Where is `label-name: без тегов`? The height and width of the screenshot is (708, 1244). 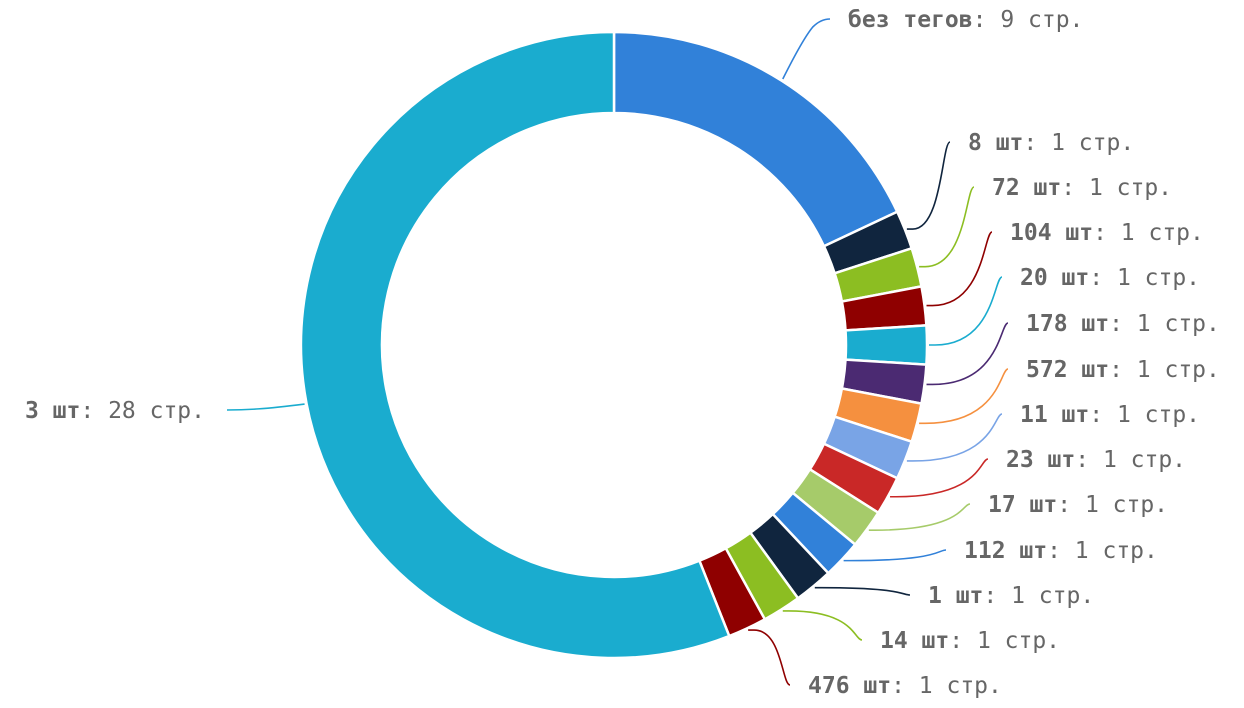
label-name: без тегов is located at coordinates (910, 20).